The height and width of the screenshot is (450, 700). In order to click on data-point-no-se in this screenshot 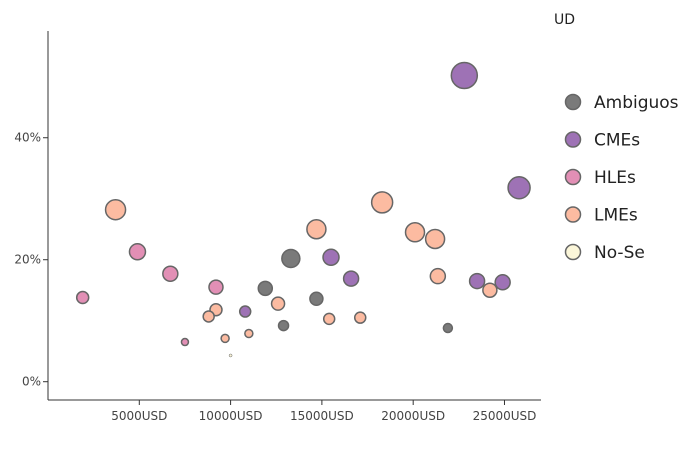, I will do `click(230, 355)`.